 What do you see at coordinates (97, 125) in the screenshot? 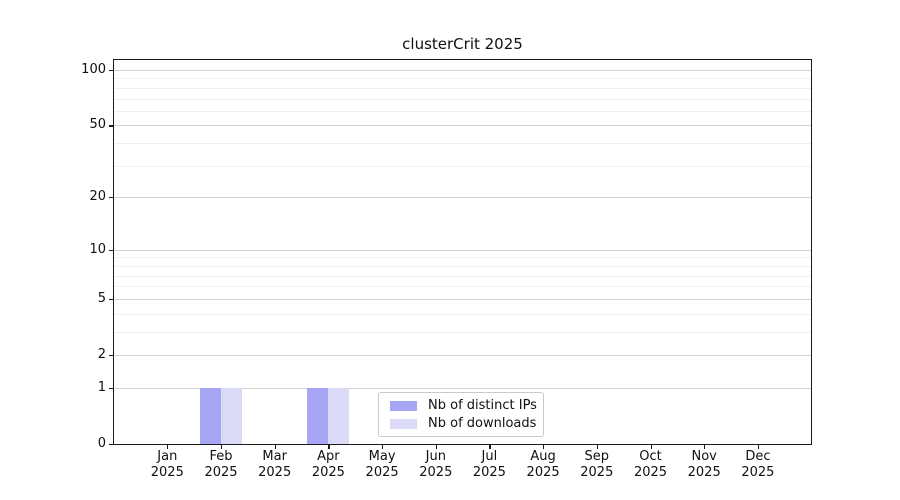
I see `y-tick-label: 50` at bounding box center [97, 125].